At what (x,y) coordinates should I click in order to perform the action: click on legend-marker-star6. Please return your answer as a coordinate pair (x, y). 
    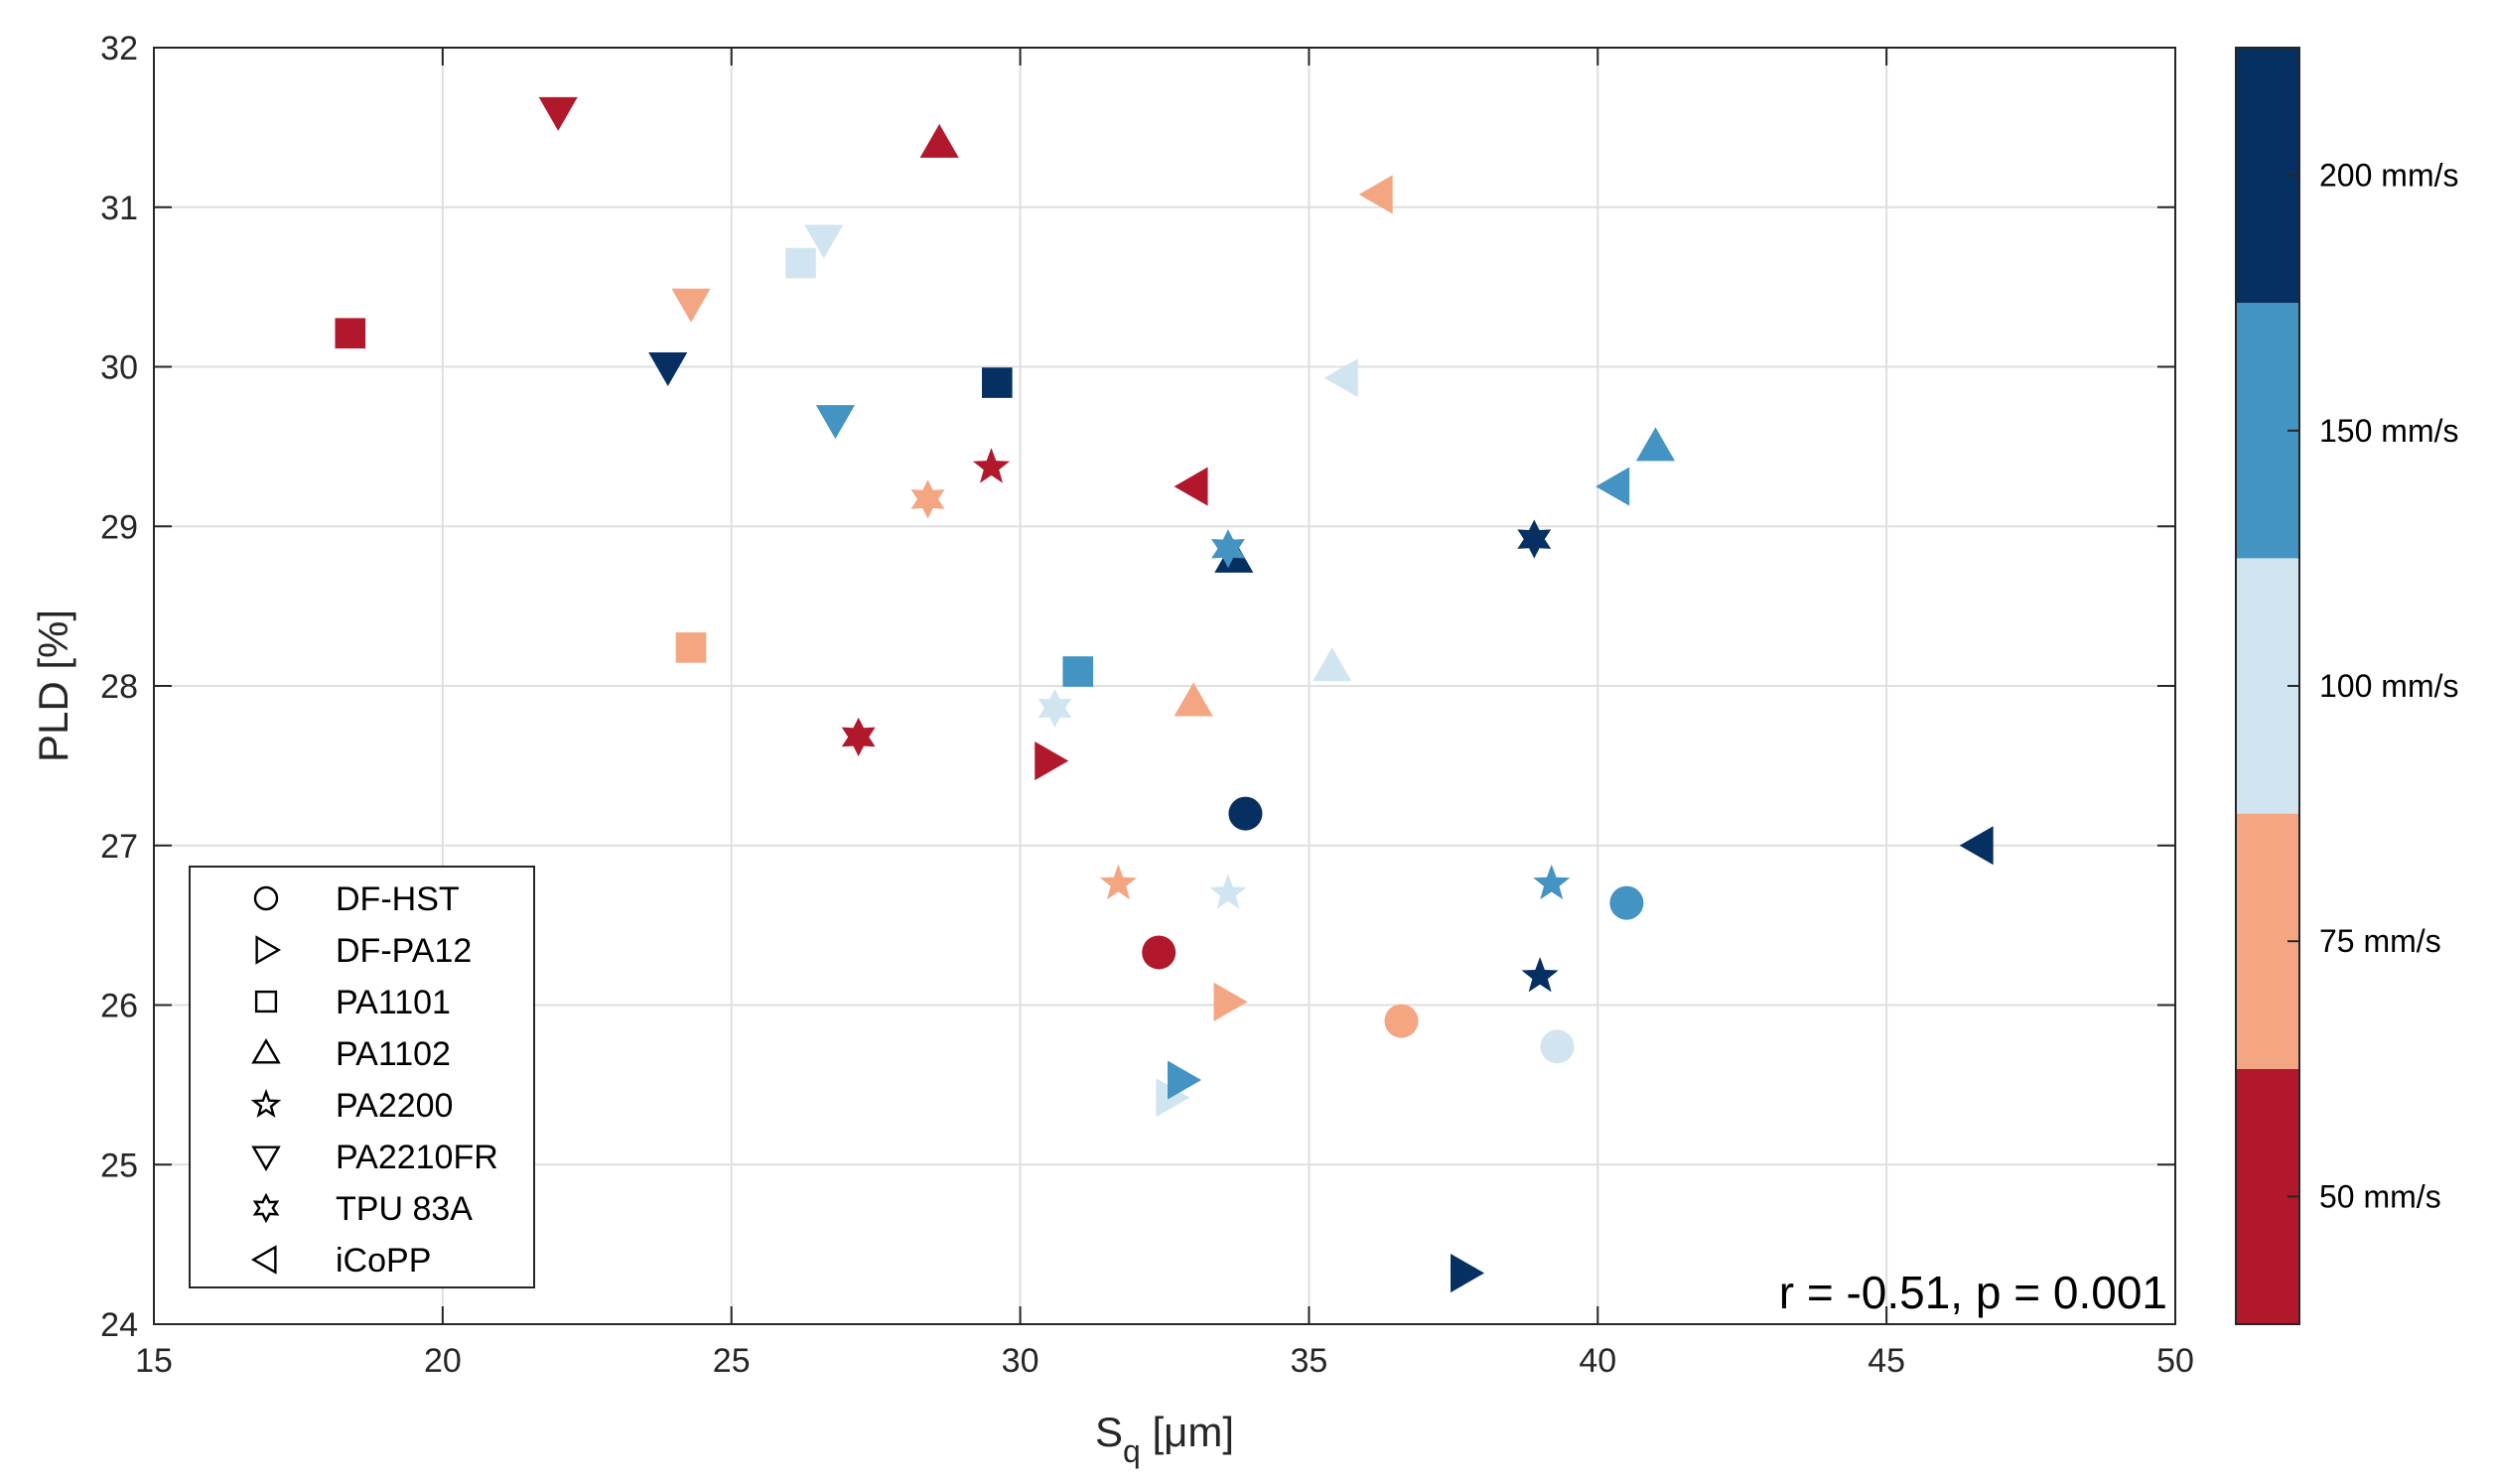
    Looking at the image, I should click on (266, 1208).